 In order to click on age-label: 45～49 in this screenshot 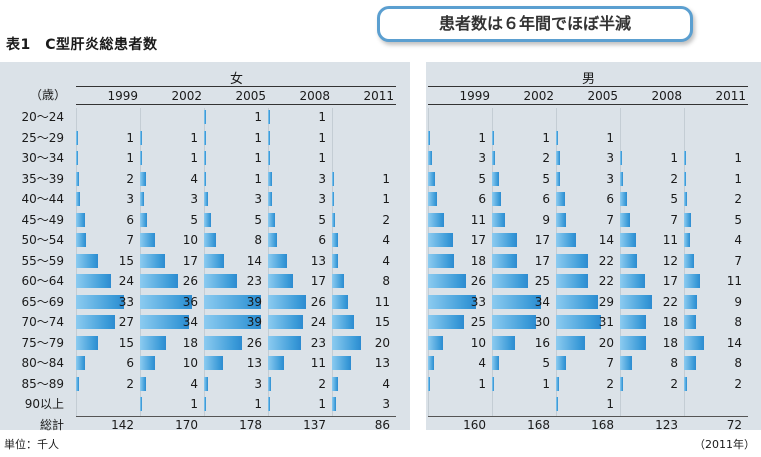, I will do `click(42, 219)`.